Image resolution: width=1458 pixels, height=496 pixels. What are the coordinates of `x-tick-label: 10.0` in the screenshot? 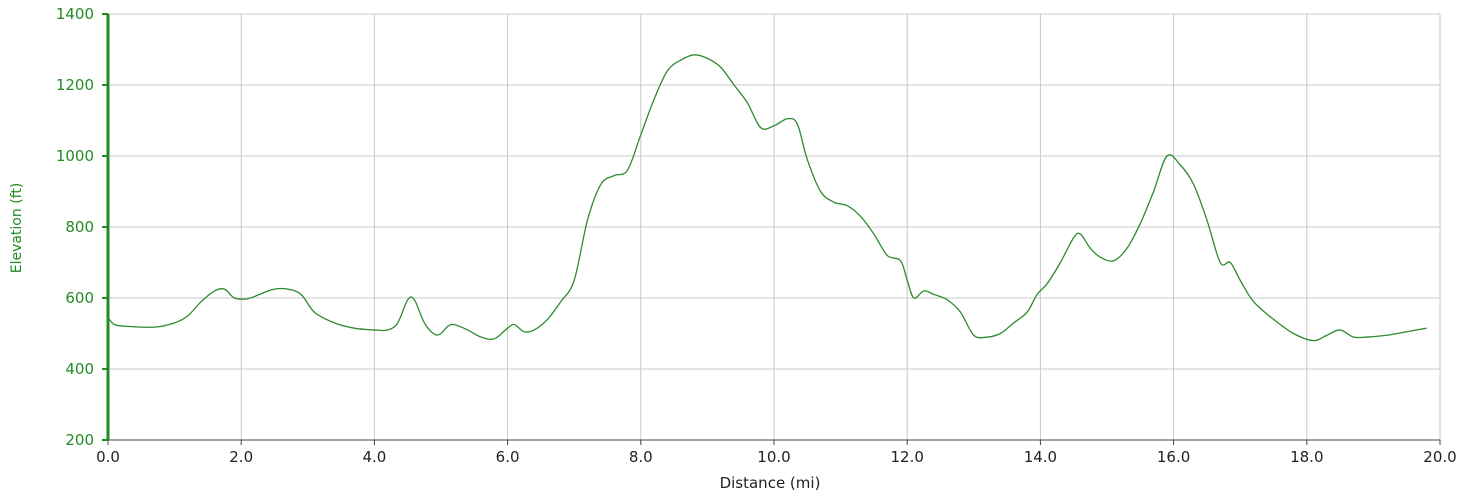 It's located at (773, 457).